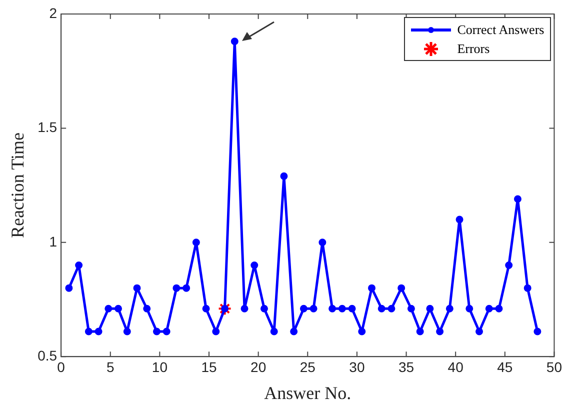 This screenshot has height=409, width=565. Describe the element at coordinates (53, 241) in the screenshot. I see `y-tick-label: 1` at that location.